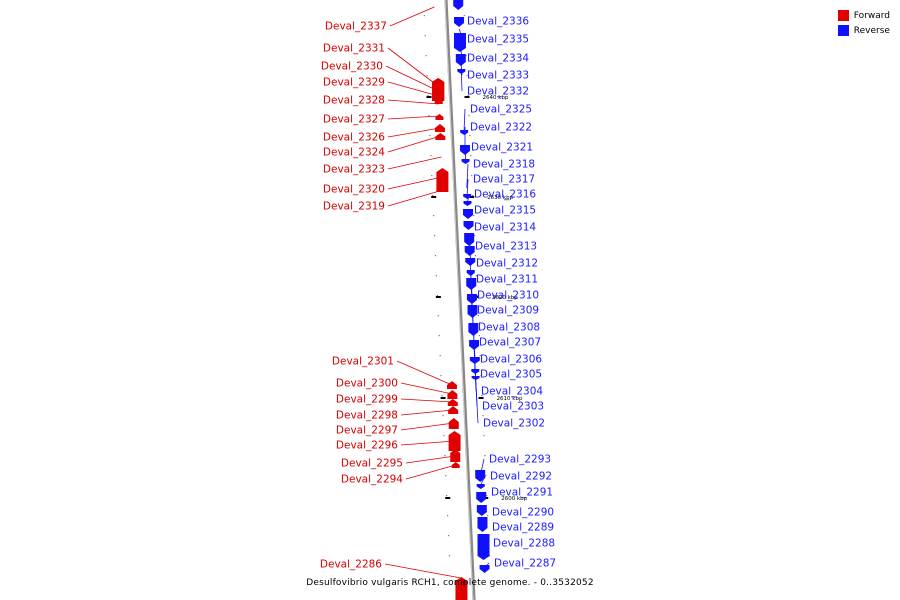 The width and height of the screenshot is (900, 600). What do you see at coordinates (354, 138) in the screenshot?
I see `gene-label: Deval_2326` at bounding box center [354, 138].